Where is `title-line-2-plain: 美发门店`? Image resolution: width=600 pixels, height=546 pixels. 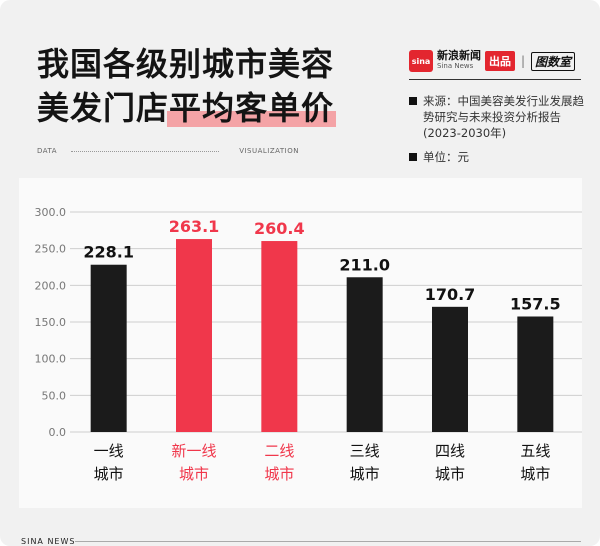
title-line-2-plain: 美发门店 is located at coordinates (103, 108).